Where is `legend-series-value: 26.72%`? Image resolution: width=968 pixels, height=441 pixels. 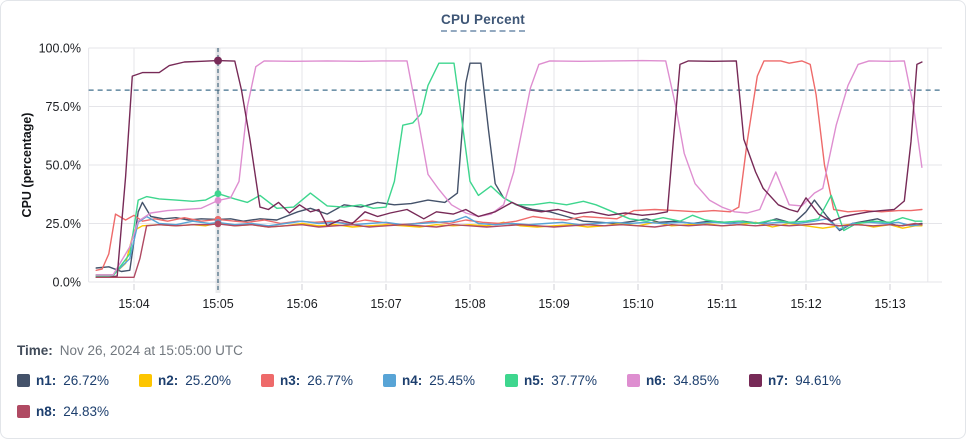
legend-series-value: 26.72% is located at coordinates (86, 380).